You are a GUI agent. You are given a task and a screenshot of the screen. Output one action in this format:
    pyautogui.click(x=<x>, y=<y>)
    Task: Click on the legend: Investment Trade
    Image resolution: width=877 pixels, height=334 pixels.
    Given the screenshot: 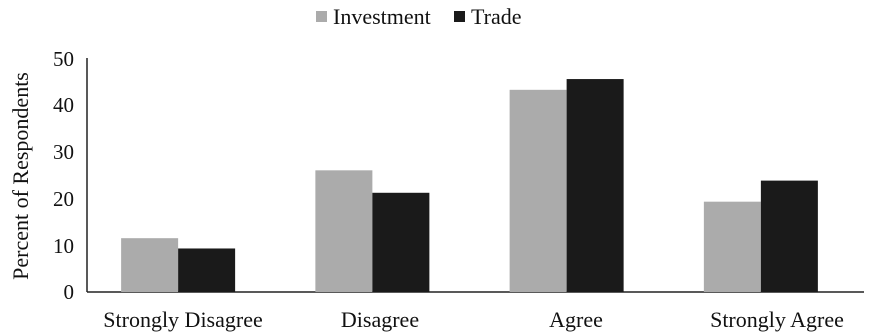 What is the action you would take?
    pyautogui.click(x=419, y=16)
    